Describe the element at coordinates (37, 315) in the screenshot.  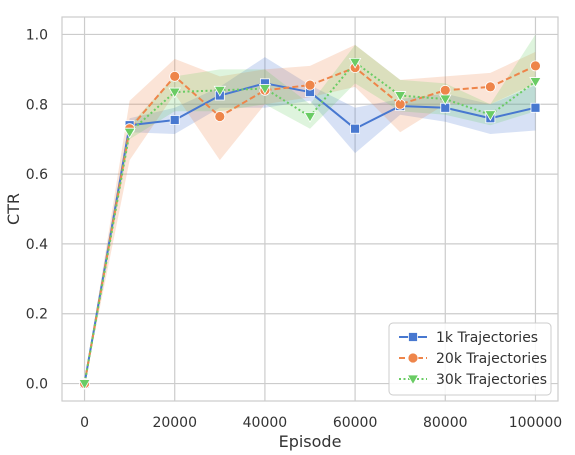
I see `y-tick-label: 0.2` at that location.